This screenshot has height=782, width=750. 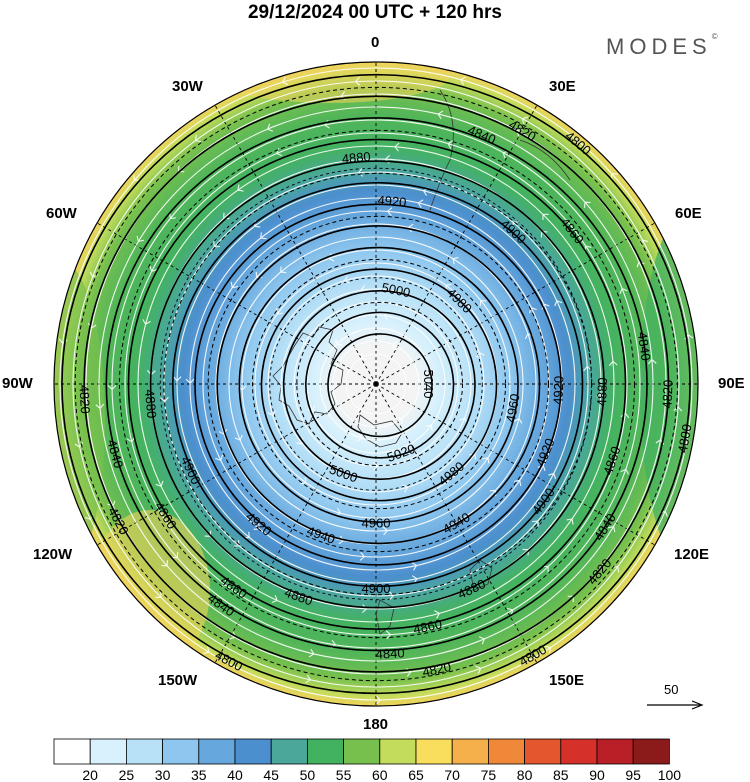 I want to click on contour-label: 4800, so click(x=685, y=438).